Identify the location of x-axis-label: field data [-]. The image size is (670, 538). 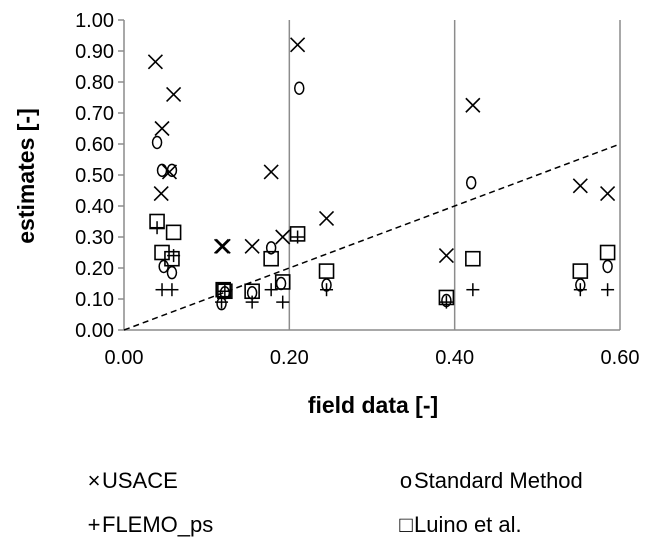
(373, 405).